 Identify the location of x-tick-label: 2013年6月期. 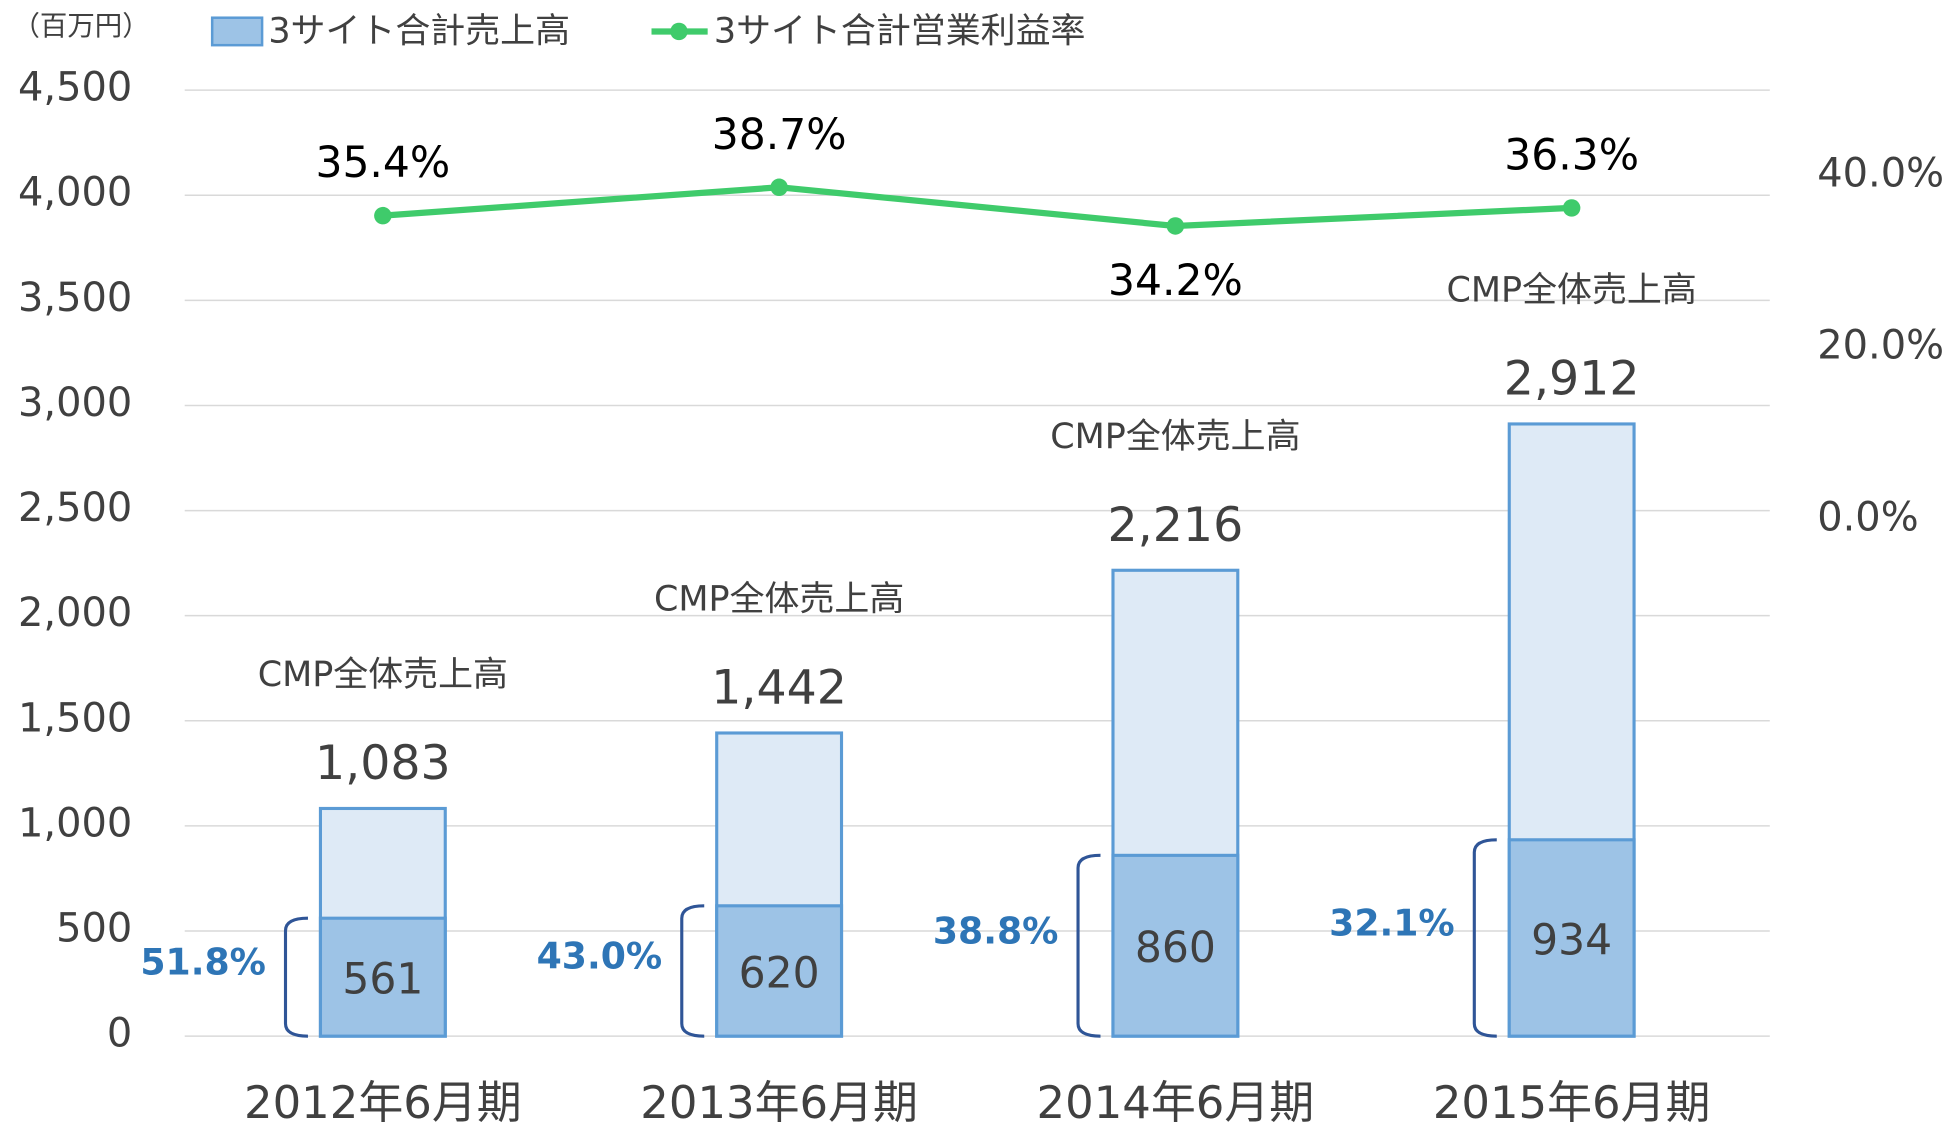
(779, 1102).